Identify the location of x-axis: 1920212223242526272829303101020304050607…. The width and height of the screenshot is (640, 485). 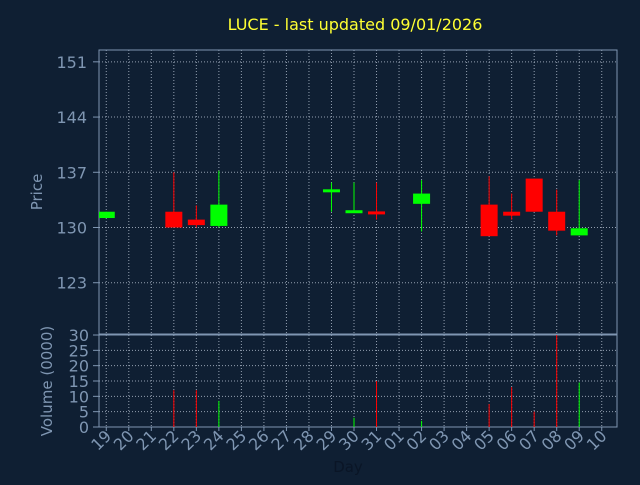
(348, 440).